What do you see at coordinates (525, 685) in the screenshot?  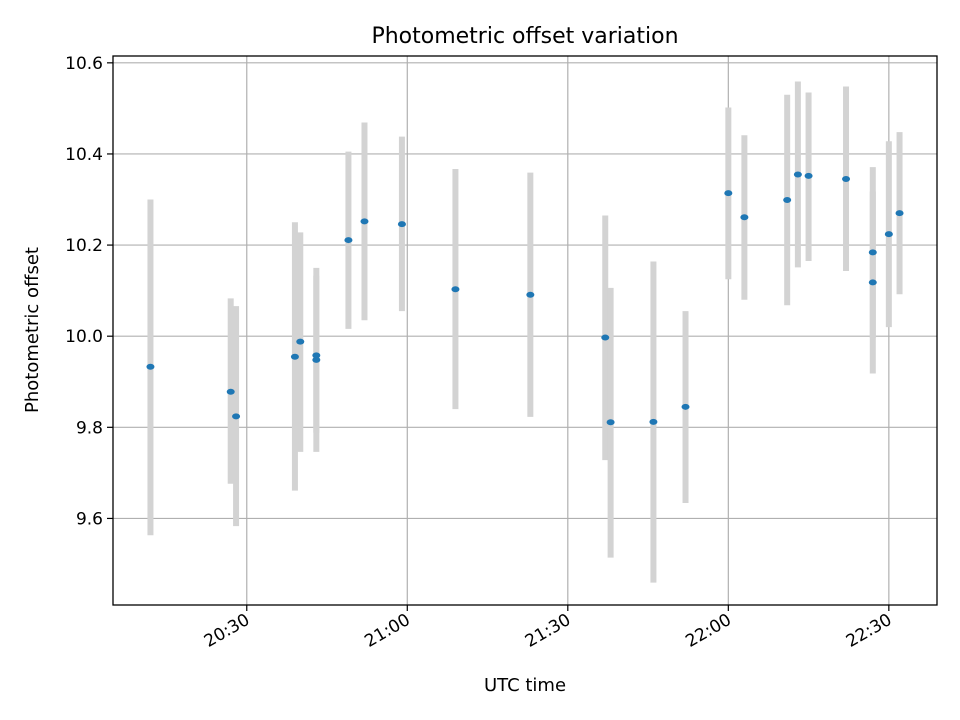 I see `x-axis-label: UTC time` at bounding box center [525, 685].